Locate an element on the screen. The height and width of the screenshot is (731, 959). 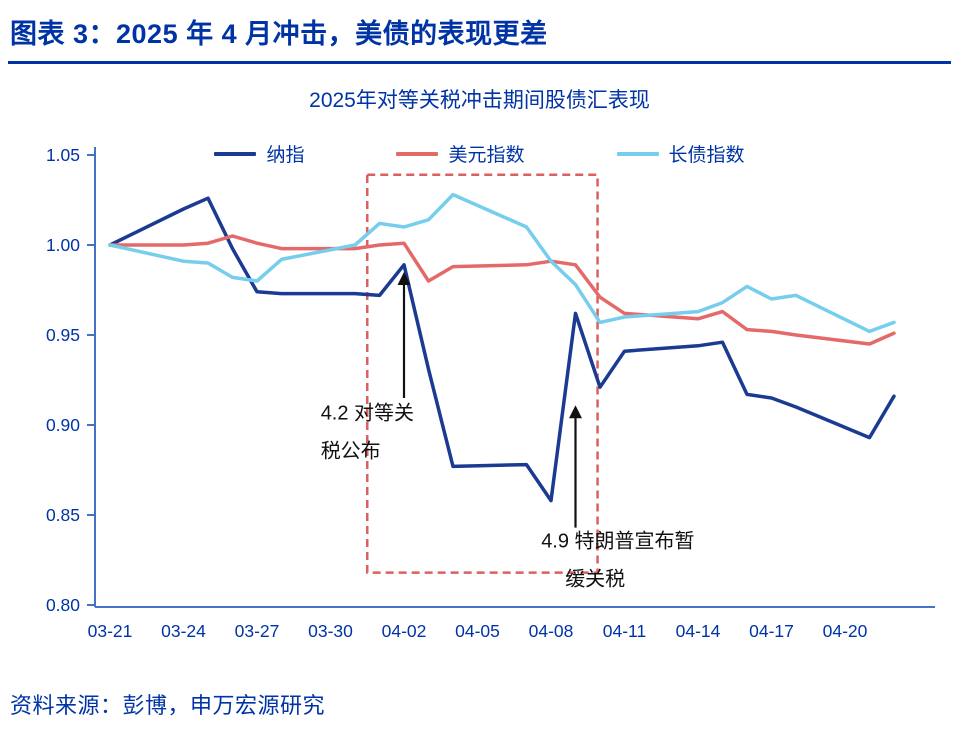
y-tick-label: 0.90 is located at coordinates (63, 425).